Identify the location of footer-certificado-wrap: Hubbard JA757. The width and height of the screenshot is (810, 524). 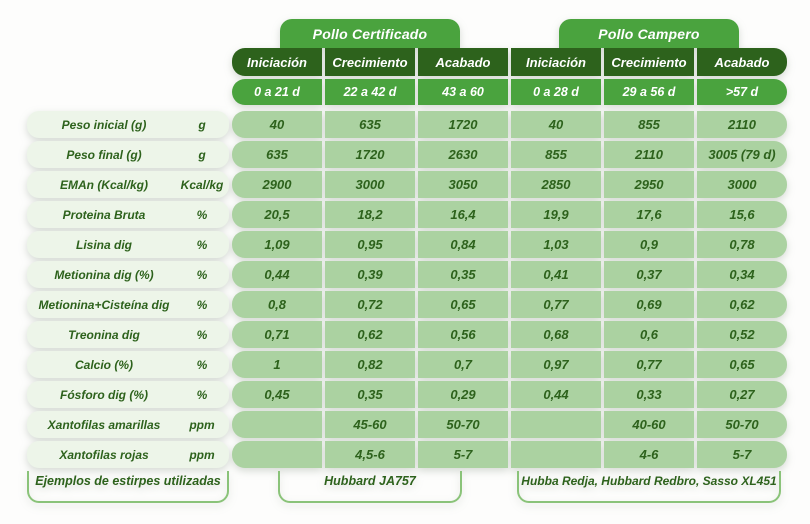
(370, 487).